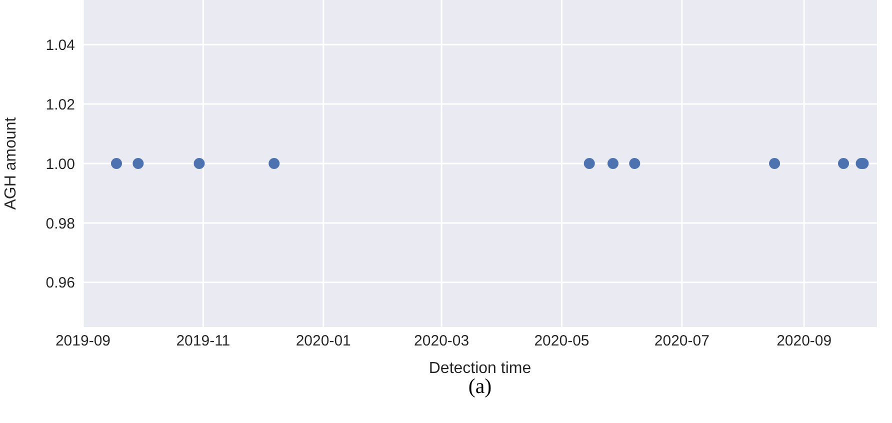  What do you see at coordinates (60, 283) in the screenshot?
I see `y-tick-label: 0.96` at bounding box center [60, 283].